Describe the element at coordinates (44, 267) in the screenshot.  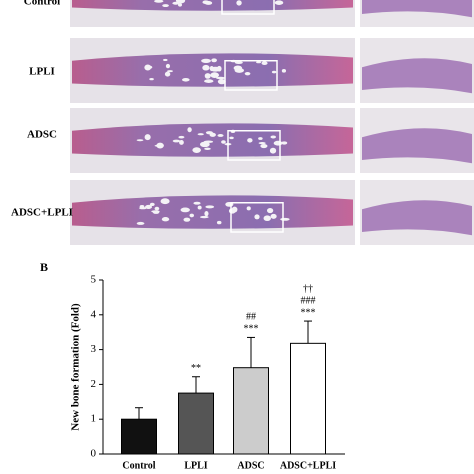
I see `panel-label: B` at that location.